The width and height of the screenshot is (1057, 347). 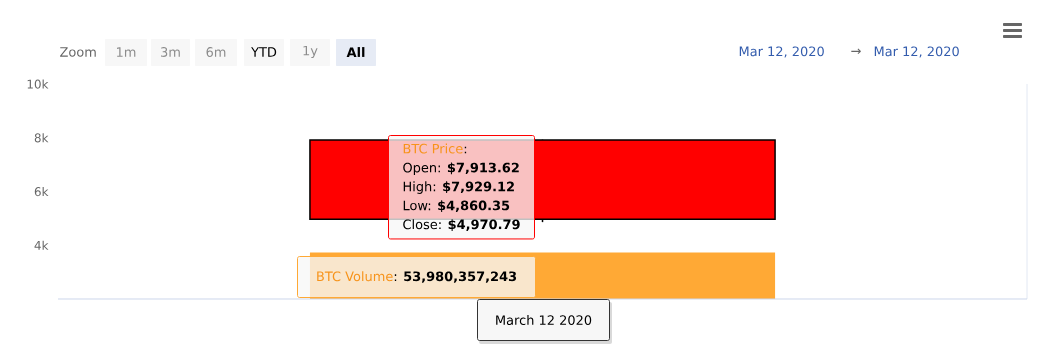 I want to click on text: March 12 2020, so click(x=544, y=320).